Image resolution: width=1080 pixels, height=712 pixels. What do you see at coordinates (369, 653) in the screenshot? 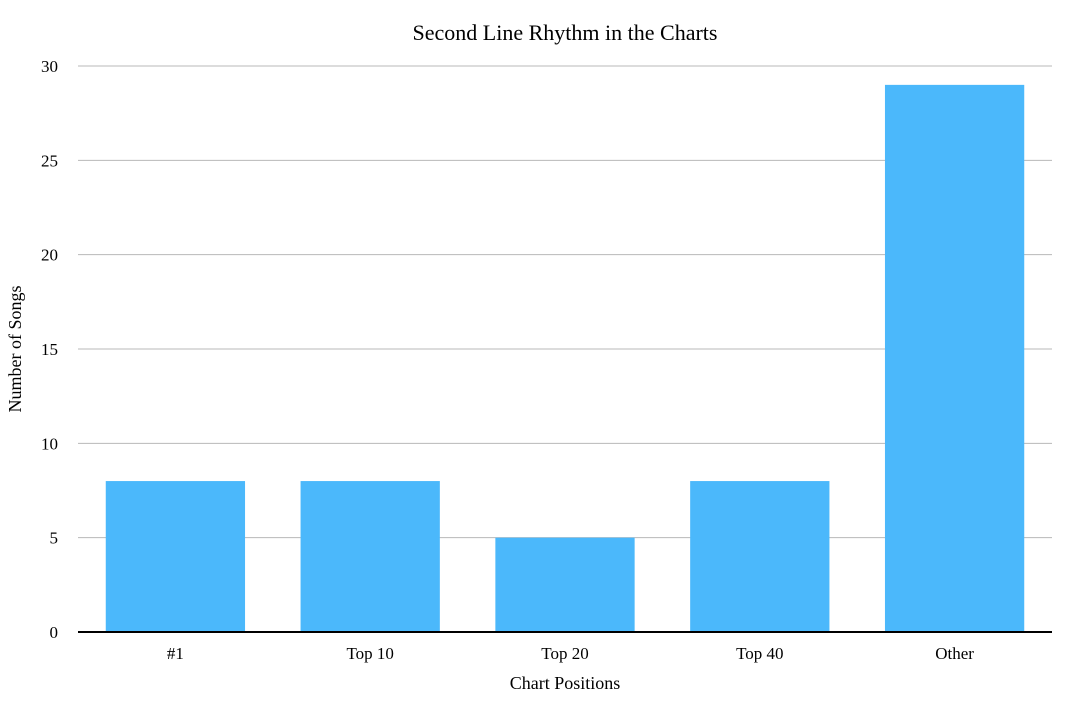
I see `x-tick-label: Top 10` at bounding box center [369, 653].